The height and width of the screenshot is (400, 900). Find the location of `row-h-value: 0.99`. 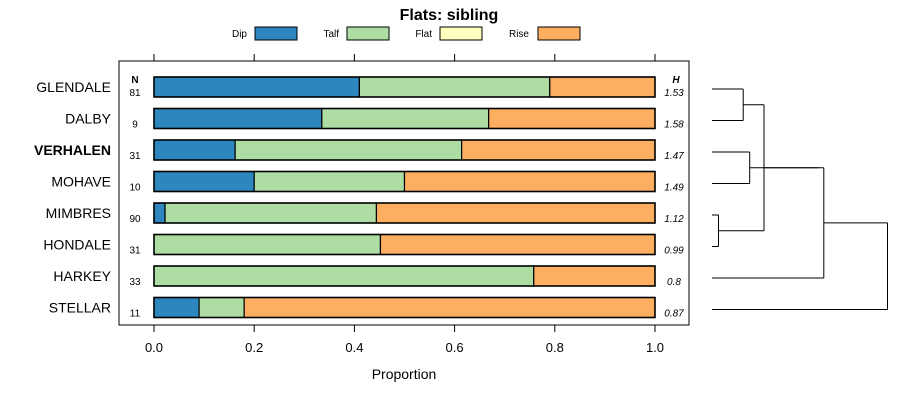

row-h-value: 0.99 is located at coordinates (674, 251).